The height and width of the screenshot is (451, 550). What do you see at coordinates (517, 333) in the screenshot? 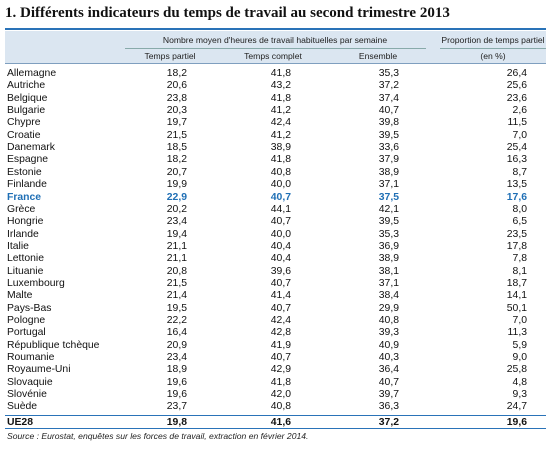
I see `proportion-cell: 11,3` at bounding box center [517, 333].